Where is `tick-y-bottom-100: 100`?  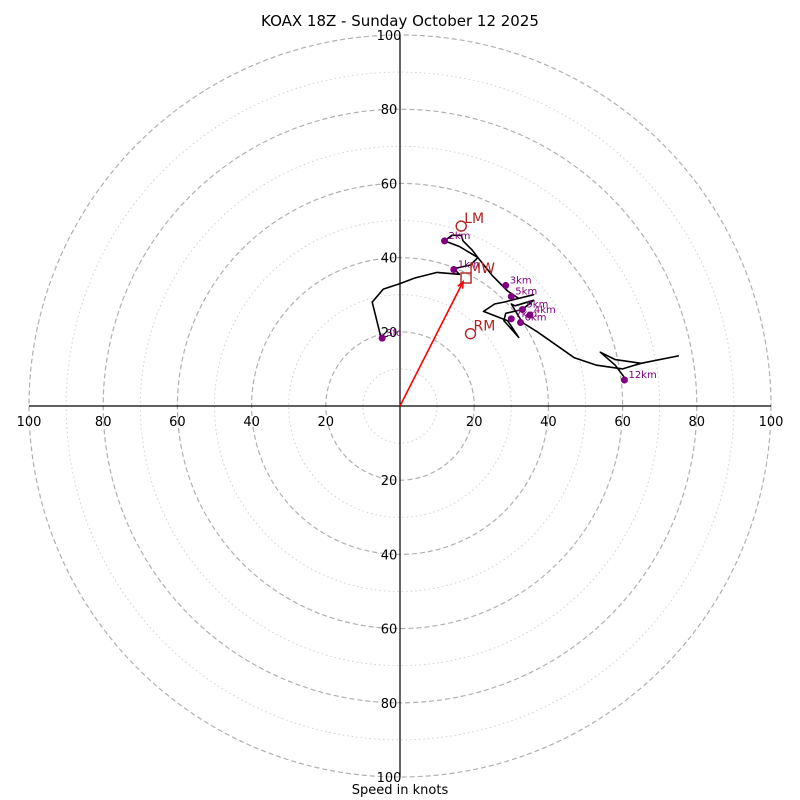 tick-y-bottom-100: 100 is located at coordinates (389, 778).